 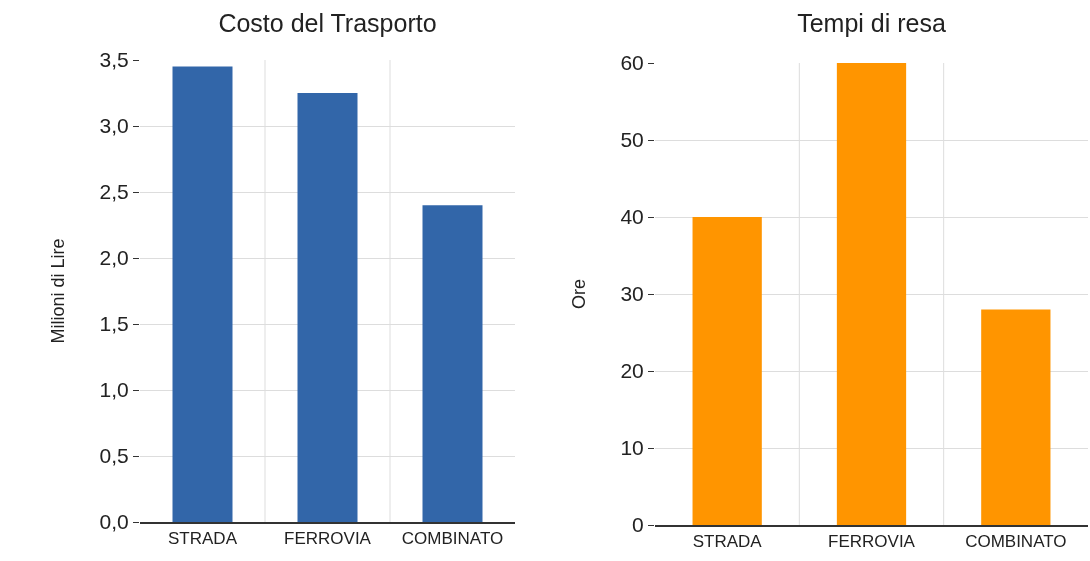 What do you see at coordinates (578, 294) in the screenshot?
I see `y-axis-title: Ore` at bounding box center [578, 294].